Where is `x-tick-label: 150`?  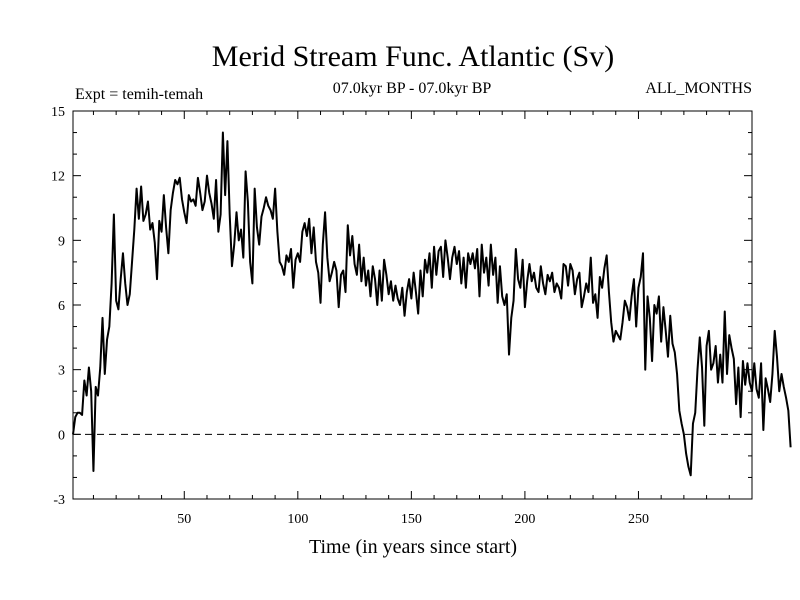
x-tick-label: 150 is located at coordinates (411, 519).